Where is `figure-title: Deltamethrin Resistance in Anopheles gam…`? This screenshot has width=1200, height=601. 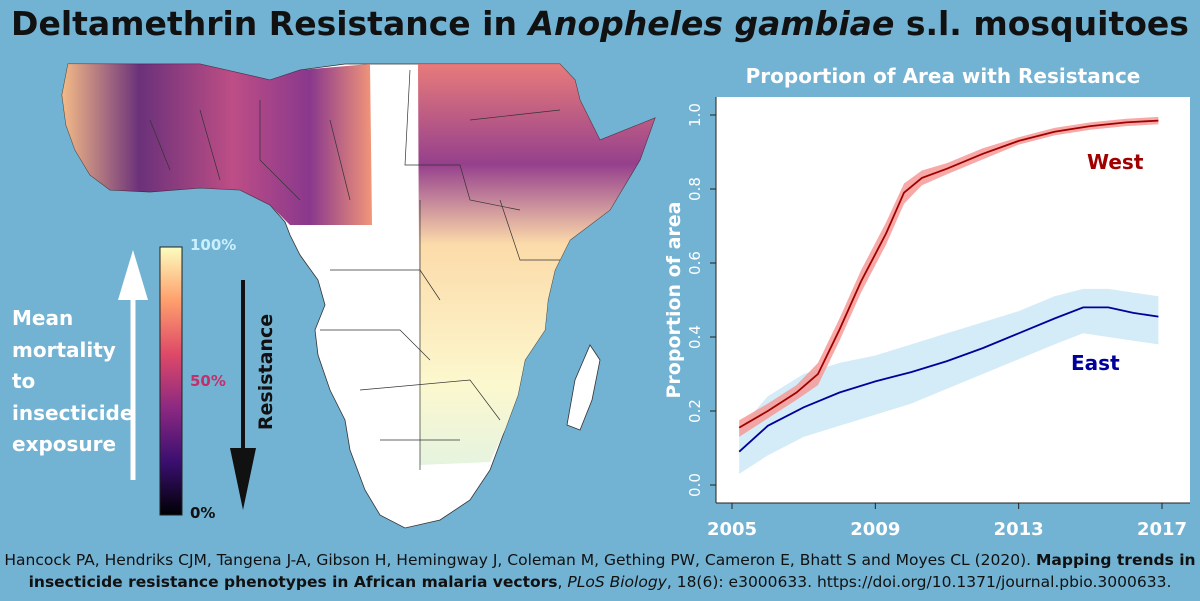 figure-title: Deltamethrin Resistance in Anopheles gam… is located at coordinates (600, 23).